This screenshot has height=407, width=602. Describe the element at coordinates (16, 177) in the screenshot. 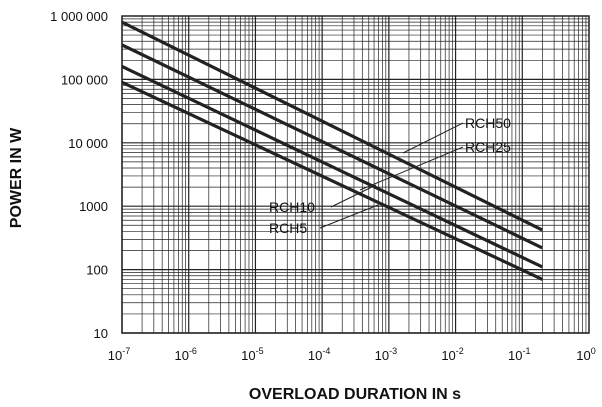

I see `y-axis-title: POWER IN W` at that location.